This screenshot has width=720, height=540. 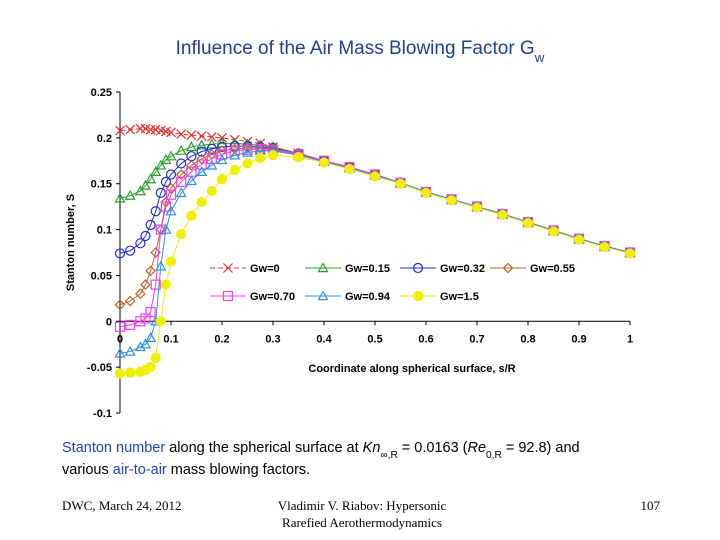 I want to click on y-tick-label: 0.25, so click(x=101, y=93).